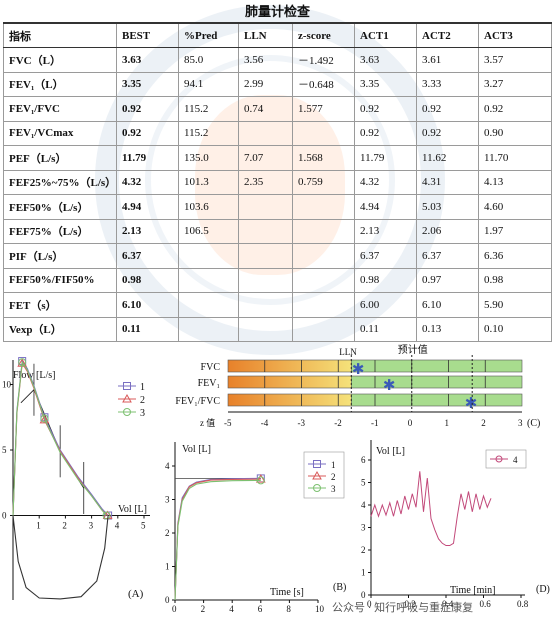  Describe the element at coordinates (302, 423) in the screenshot. I see `tick-label-c-x: -3` at that location.